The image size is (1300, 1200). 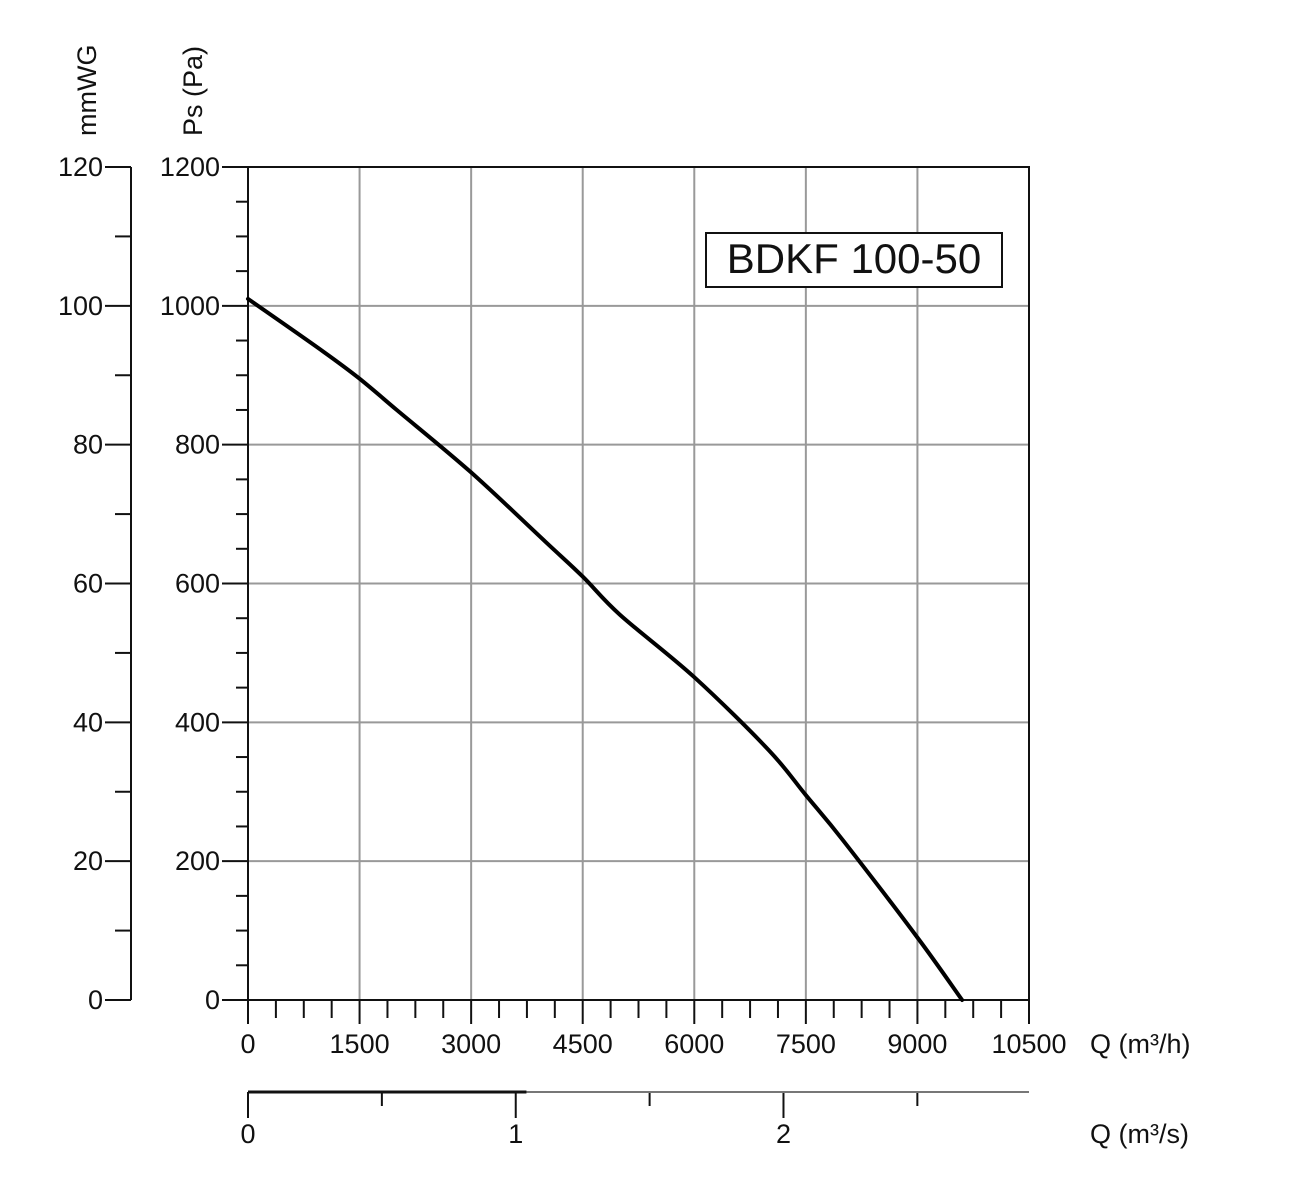 I want to click on mmwg-tick-label: 60, so click(x=88, y=584).